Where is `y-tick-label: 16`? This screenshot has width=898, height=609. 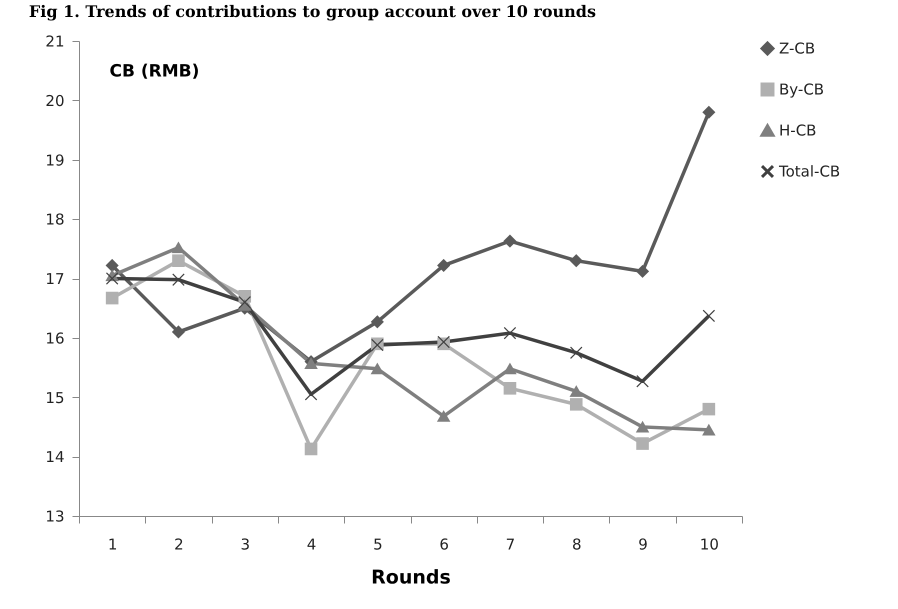
y-tick-label: 16 is located at coordinates (54, 338).